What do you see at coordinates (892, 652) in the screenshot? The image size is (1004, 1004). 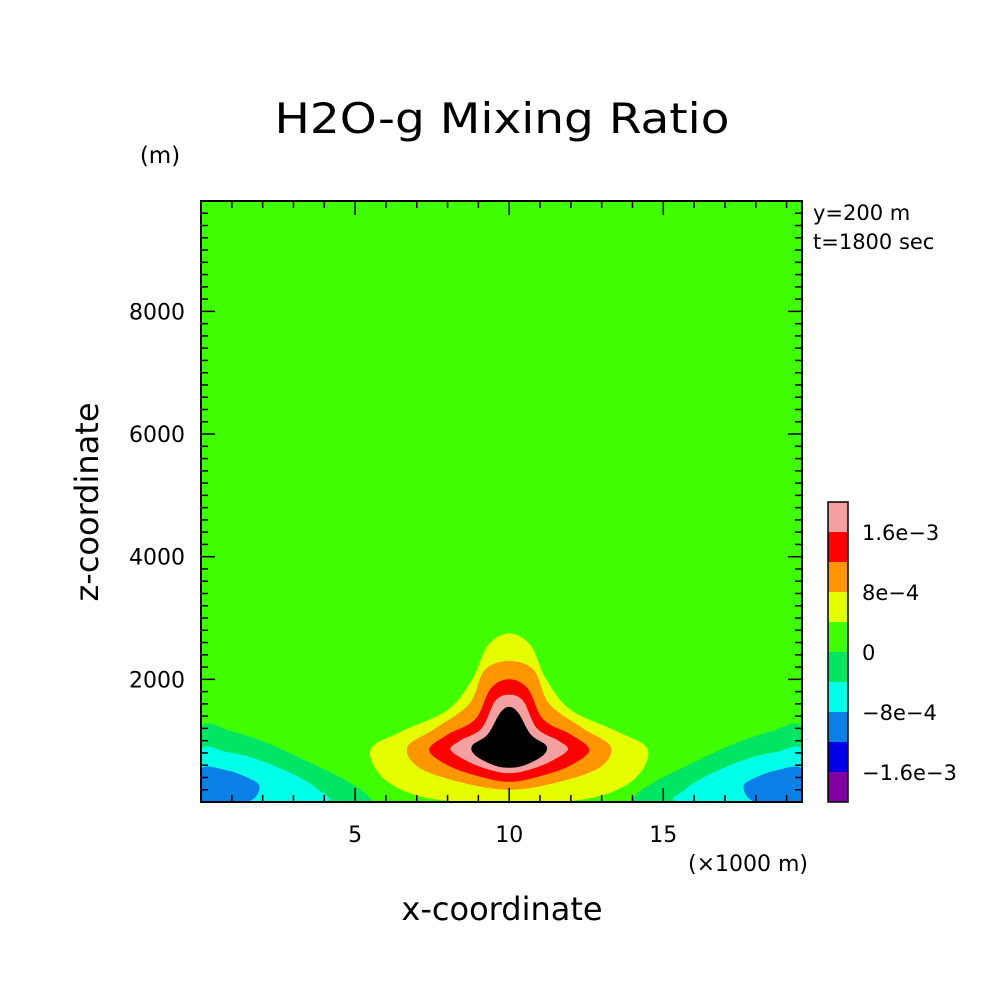 I see `colorbar: 1.6e−3 8e−4 0 −8e−4 −1.6e−3` at bounding box center [892, 652].